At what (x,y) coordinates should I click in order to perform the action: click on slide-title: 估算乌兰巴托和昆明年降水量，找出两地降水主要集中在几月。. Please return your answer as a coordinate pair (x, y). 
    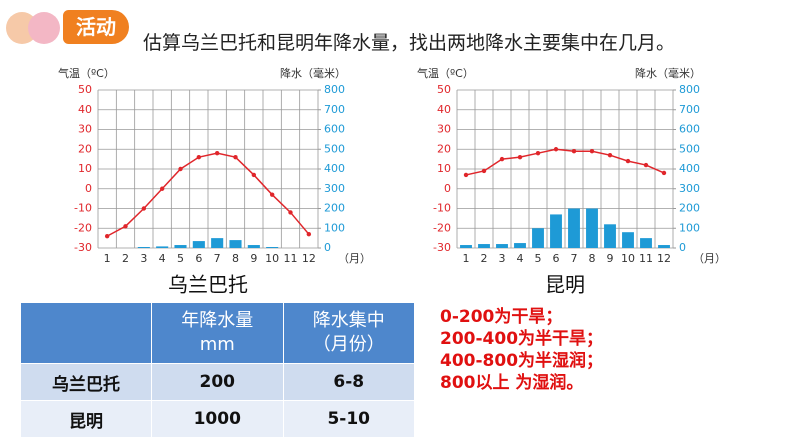
    Looking at the image, I should click on (409, 43).